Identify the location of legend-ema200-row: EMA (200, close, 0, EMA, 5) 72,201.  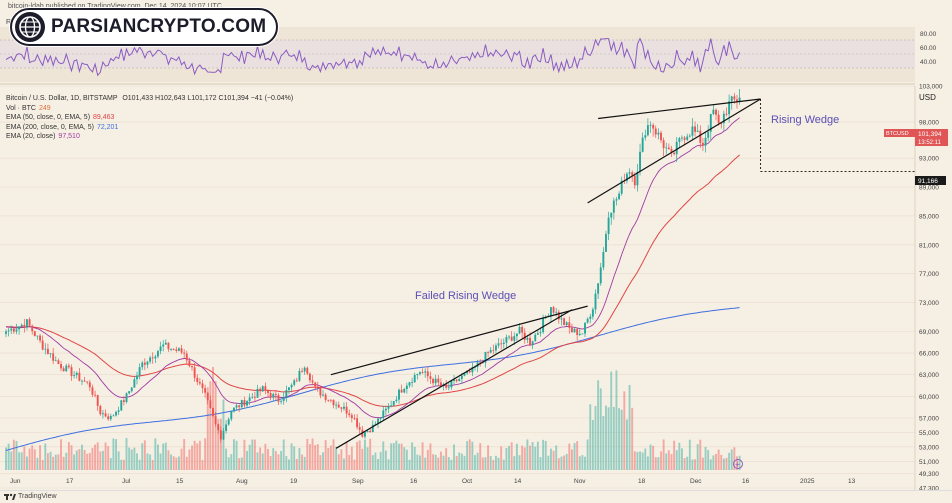
(62, 127).